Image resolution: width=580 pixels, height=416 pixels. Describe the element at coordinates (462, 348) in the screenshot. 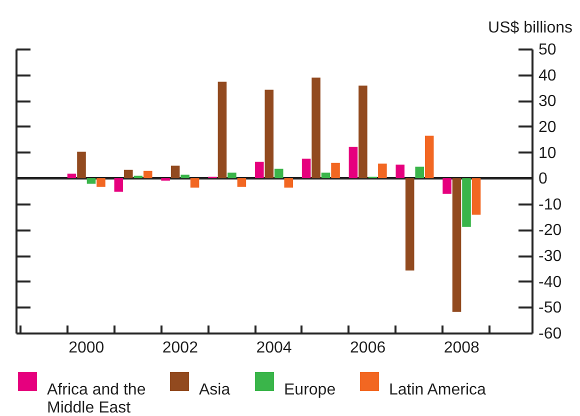

I see `x-tick-label: 2008` at that location.